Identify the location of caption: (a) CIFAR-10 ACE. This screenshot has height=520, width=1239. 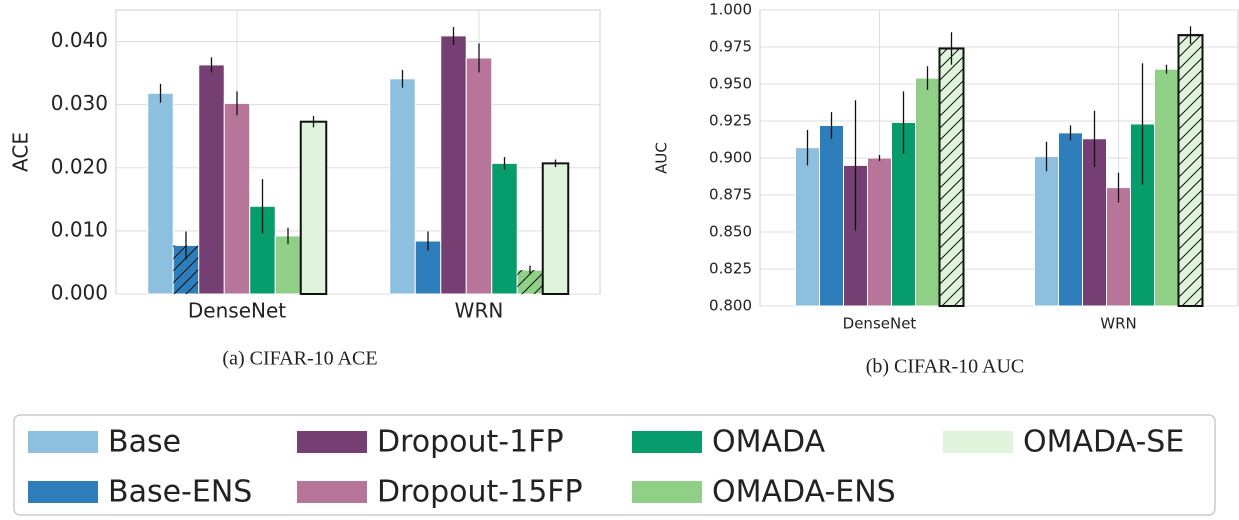
(299, 359).